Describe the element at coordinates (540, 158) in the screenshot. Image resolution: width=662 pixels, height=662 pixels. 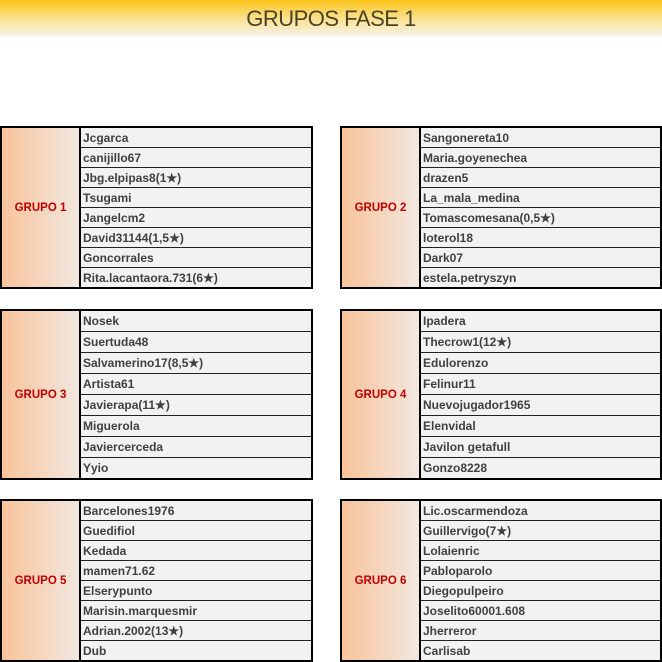
I see `player-row: Maria.goyenechea` at that location.